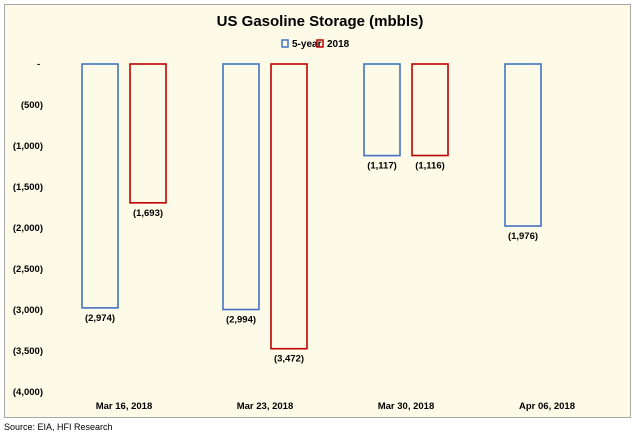  I want to click on y-tick-label: (4,000), so click(28, 392).